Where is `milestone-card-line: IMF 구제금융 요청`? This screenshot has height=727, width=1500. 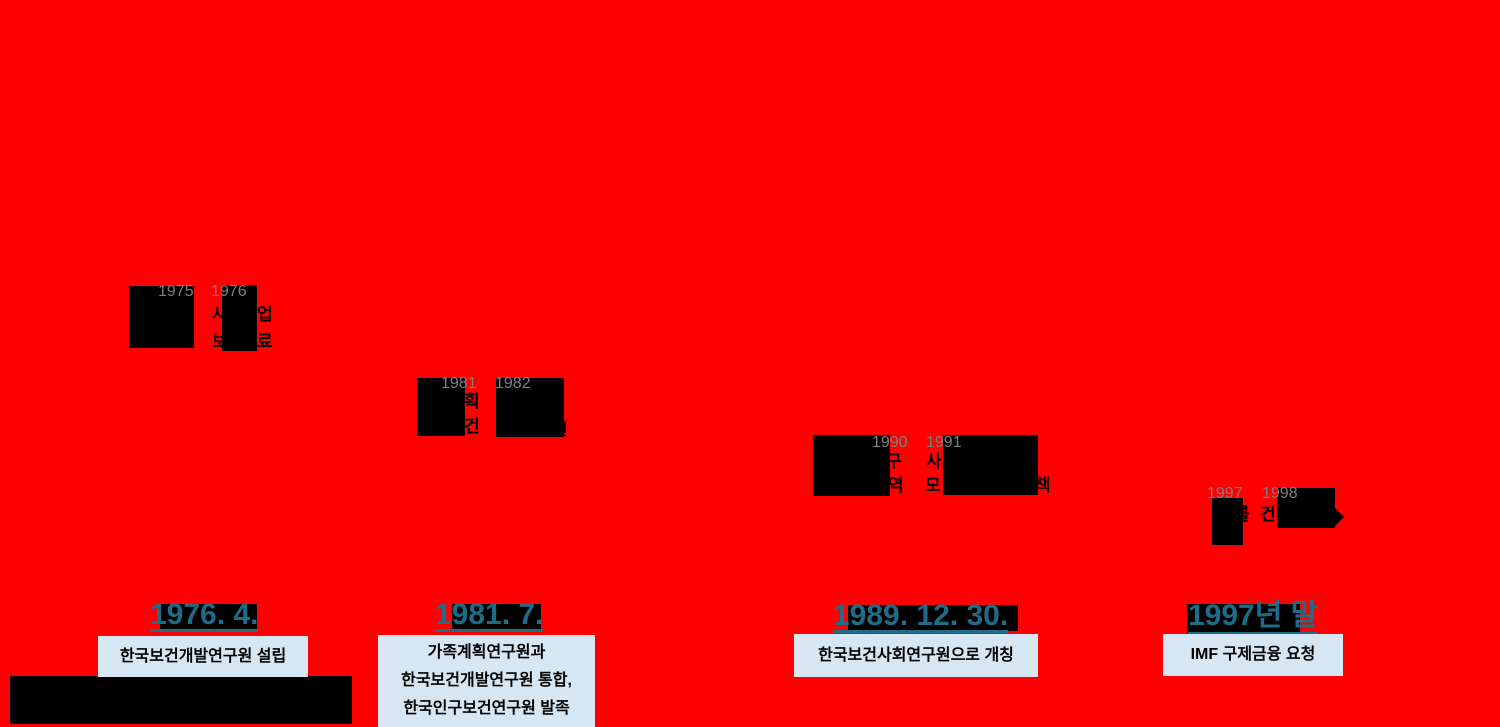
milestone-card-line: IMF 구제금융 요청 is located at coordinates (1253, 654).